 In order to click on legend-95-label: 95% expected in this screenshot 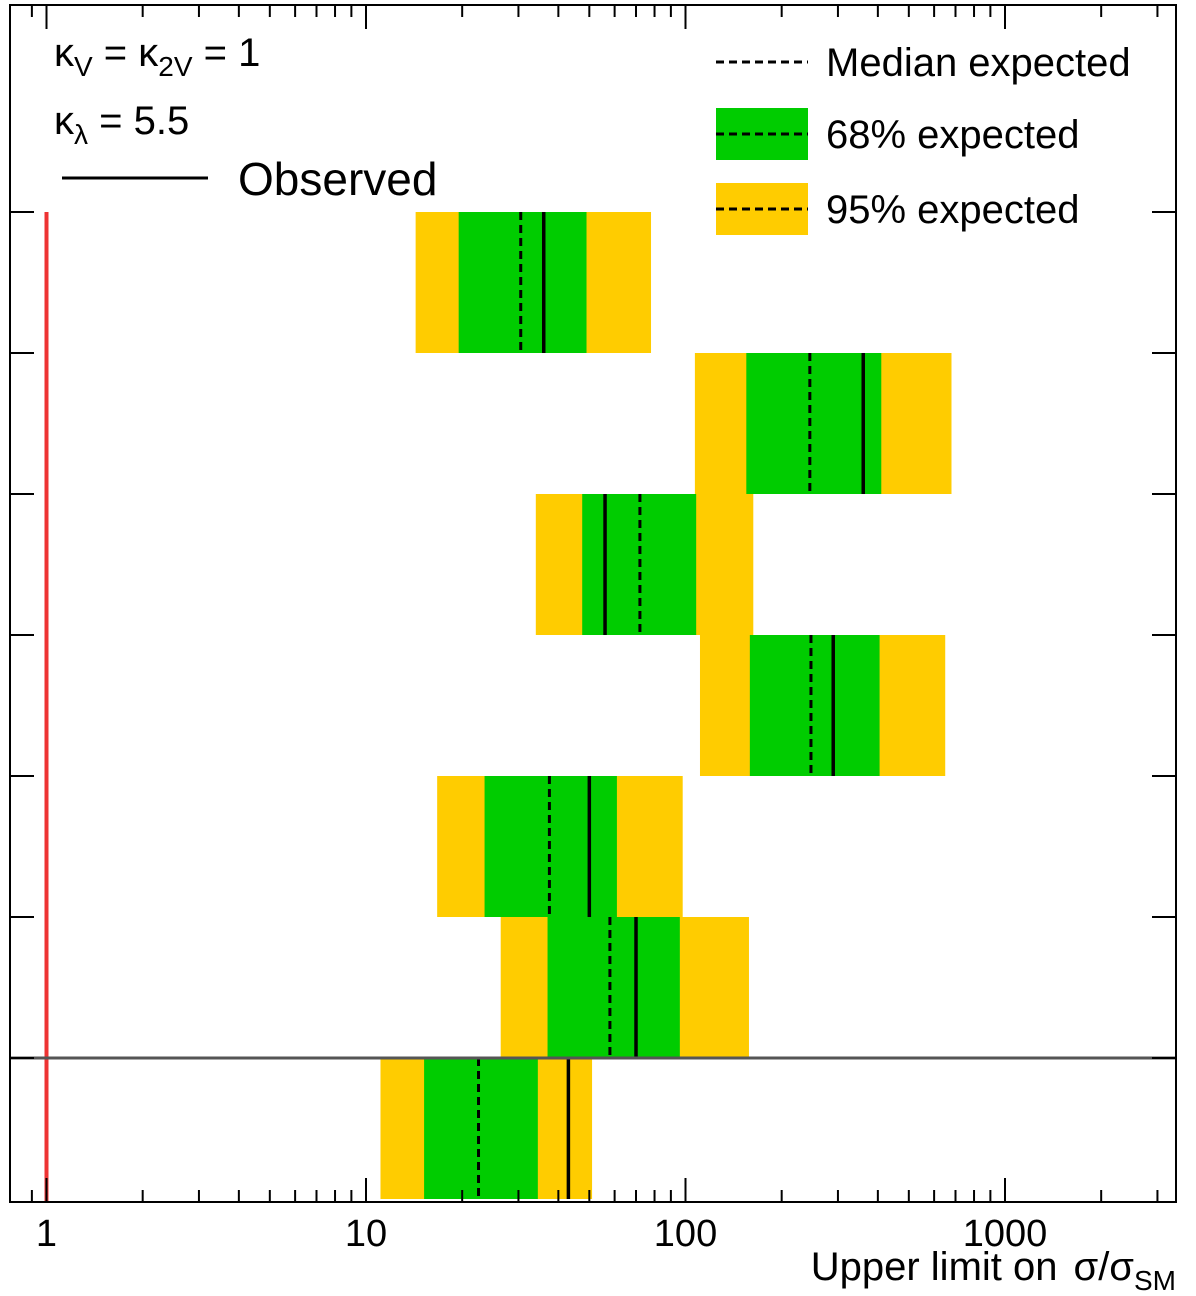, I will do `click(953, 210)`.